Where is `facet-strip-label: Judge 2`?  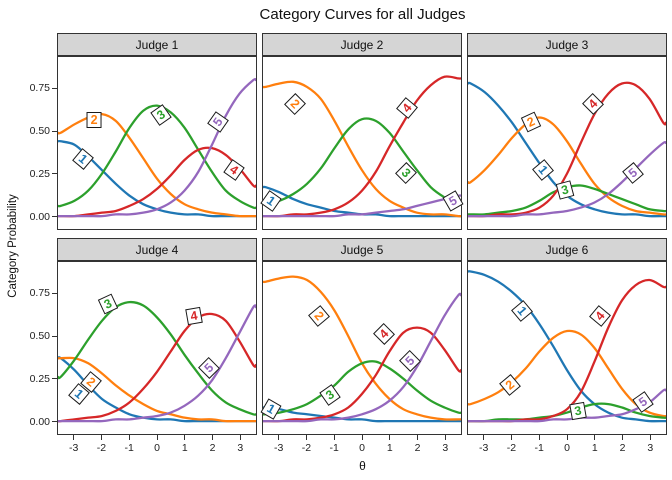
facet-strip-label: Judge 2 is located at coordinates (362, 44).